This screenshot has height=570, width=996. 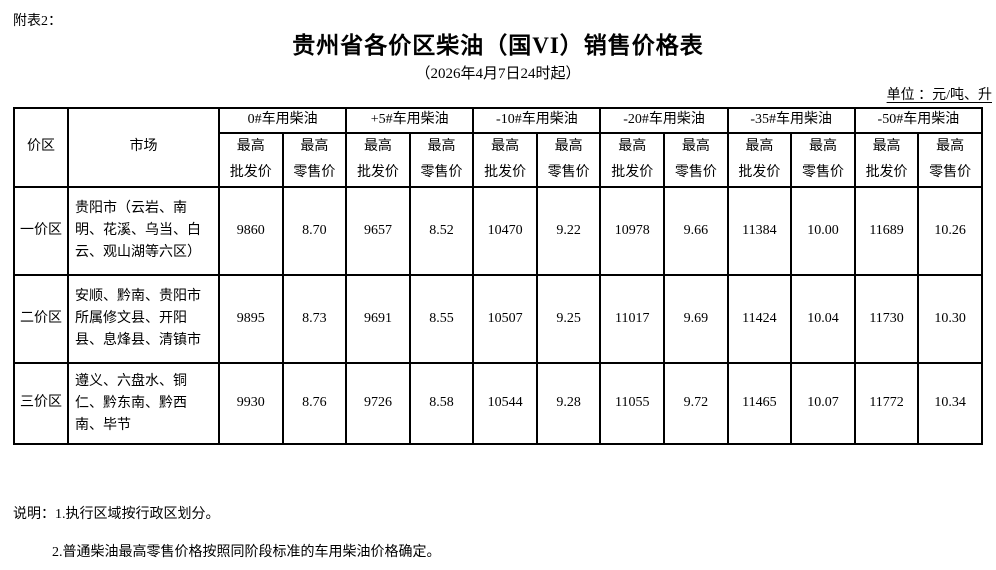 What do you see at coordinates (886, 319) in the screenshot?
I see `price-cell: 11730` at bounding box center [886, 319].